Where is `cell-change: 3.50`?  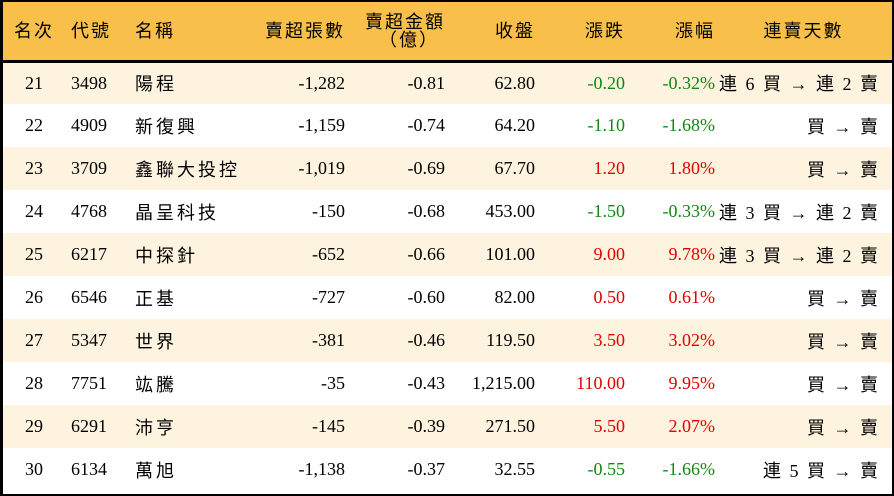 cell-change: 3.50 is located at coordinates (609, 340).